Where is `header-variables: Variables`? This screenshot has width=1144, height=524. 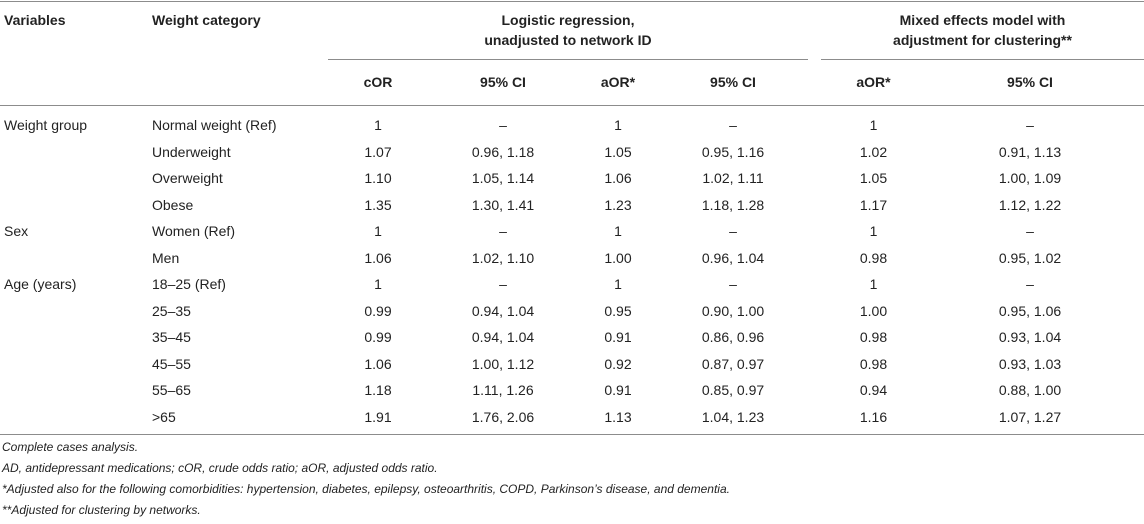
header-variables: Variables is located at coordinates (35, 20).